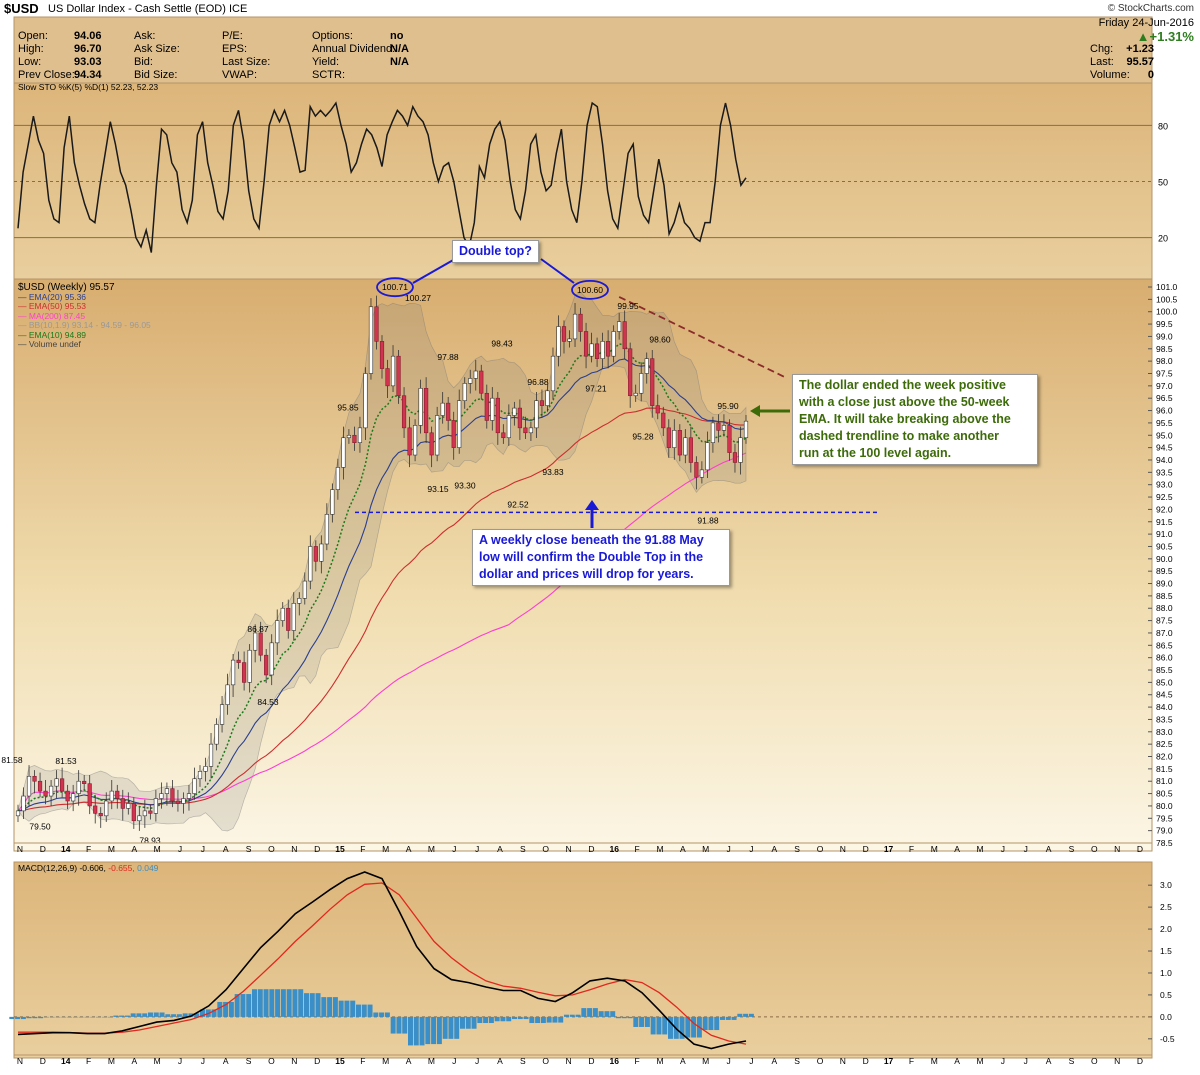 This screenshot has height=1075, width=1200. Describe the element at coordinates (1140, 49) in the screenshot. I see `quote-value: +1.23` at that location.